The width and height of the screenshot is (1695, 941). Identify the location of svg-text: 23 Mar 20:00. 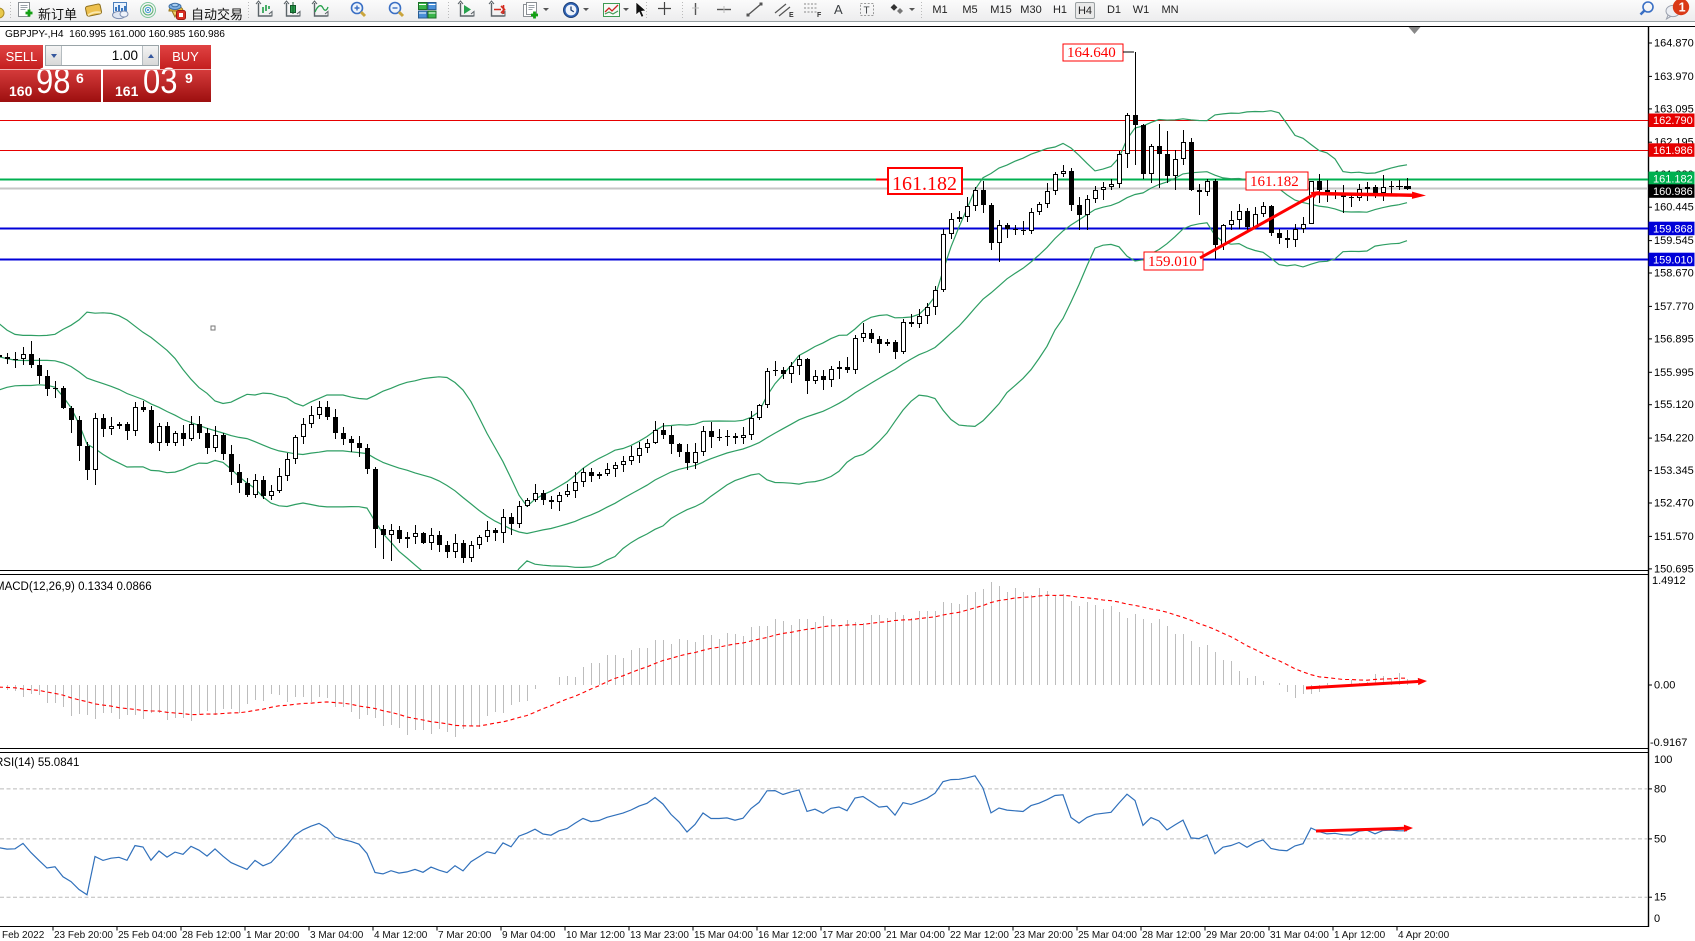
(1043, 935).